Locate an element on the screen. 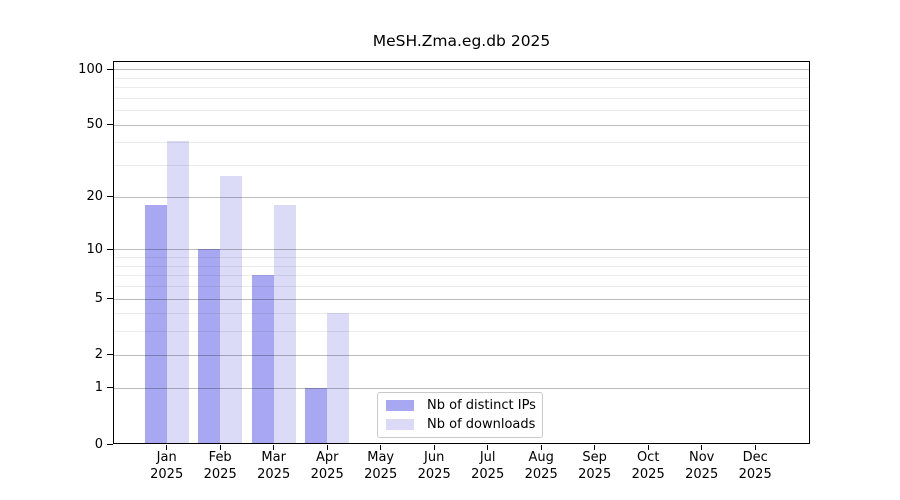  bar-distinct-ips-jan is located at coordinates (155, 324).